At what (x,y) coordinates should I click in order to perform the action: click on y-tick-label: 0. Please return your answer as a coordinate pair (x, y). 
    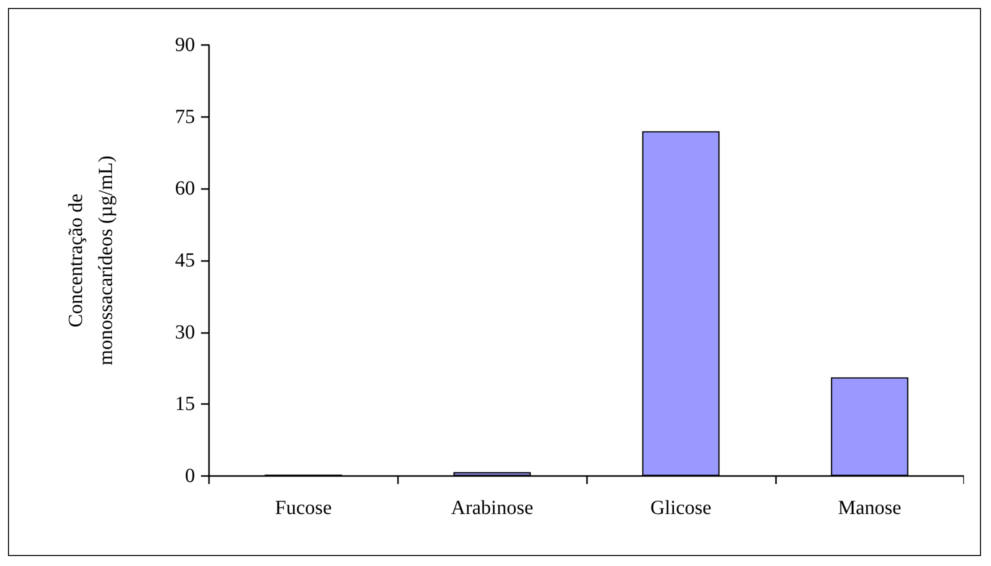
    Looking at the image, I should click on (190, 476).